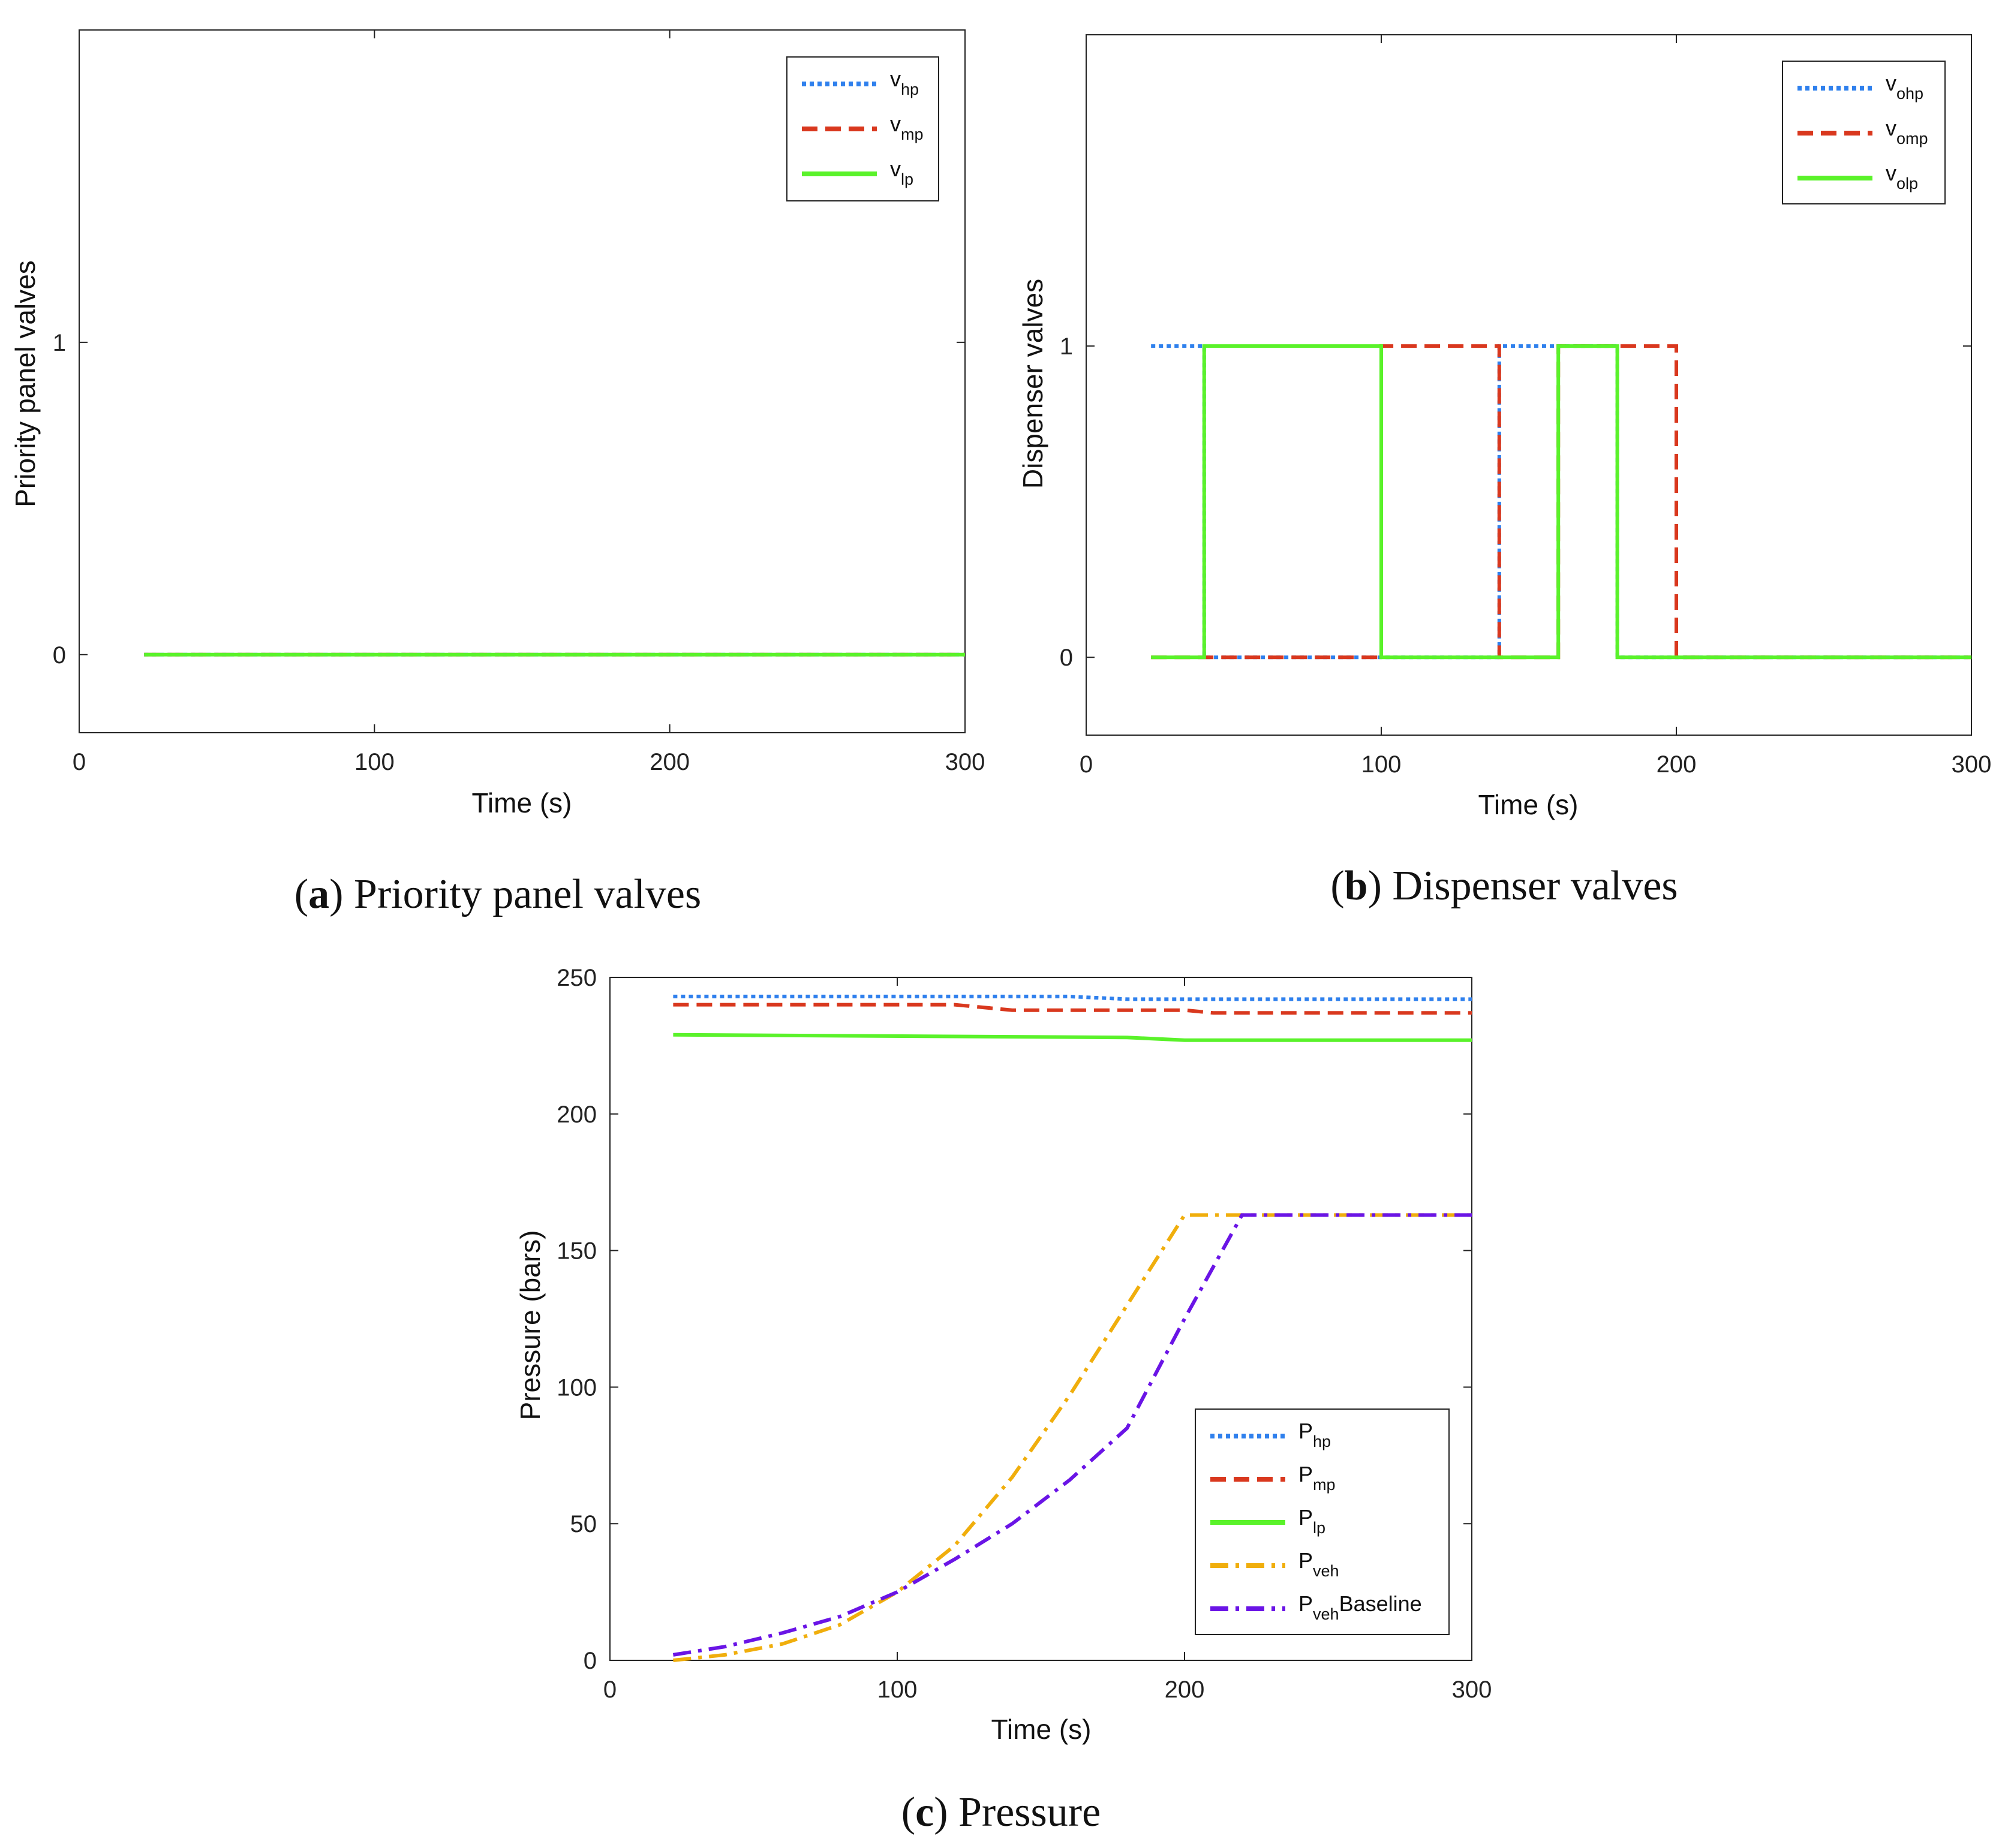 Image resolution: width=2002 pixels, height=1848 pixels. Describe the element at coordinates (577, 978) in the screenshot. I see `y-tick-label: 250` at that location.